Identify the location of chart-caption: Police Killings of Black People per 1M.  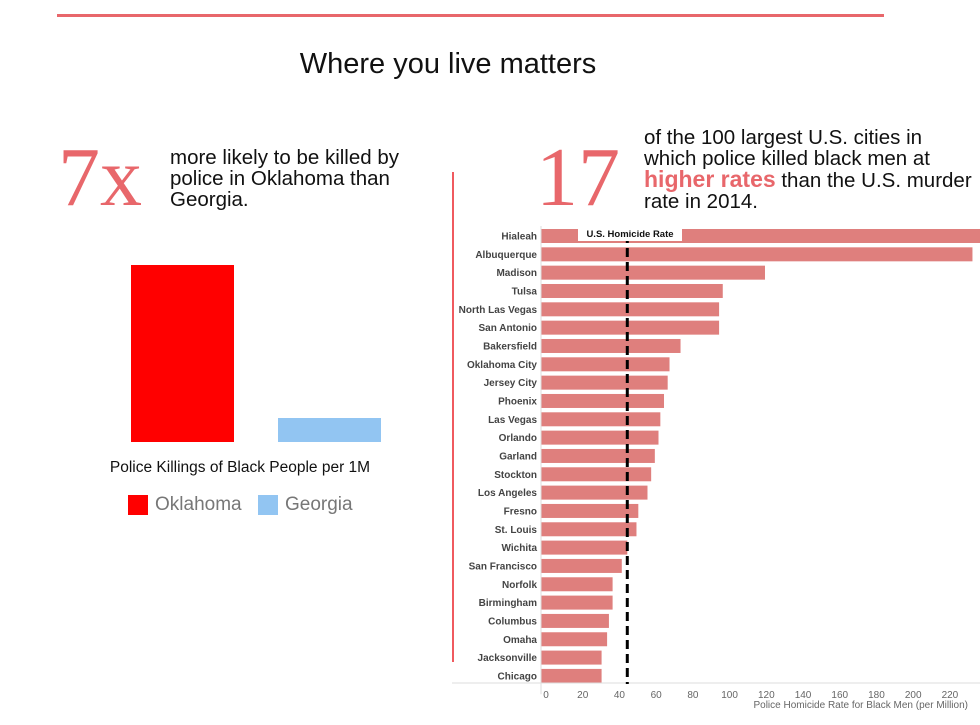
(240, 467).